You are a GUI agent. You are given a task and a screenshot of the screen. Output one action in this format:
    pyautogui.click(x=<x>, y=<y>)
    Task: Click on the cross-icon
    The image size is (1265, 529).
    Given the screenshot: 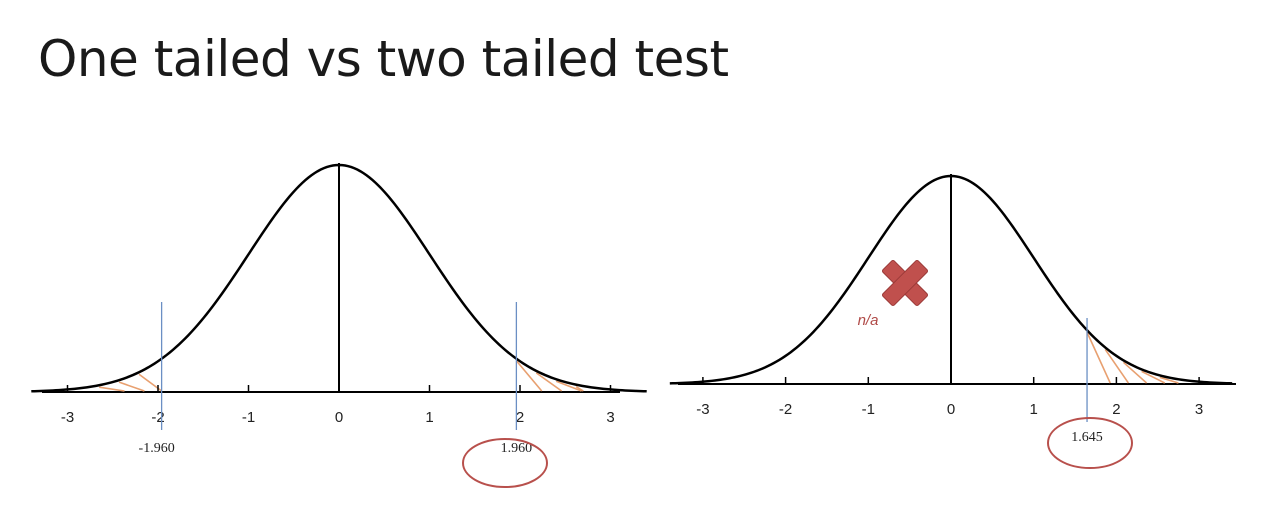 What is the action you would take?
    pyautogui.click(x=905, y=283)
    